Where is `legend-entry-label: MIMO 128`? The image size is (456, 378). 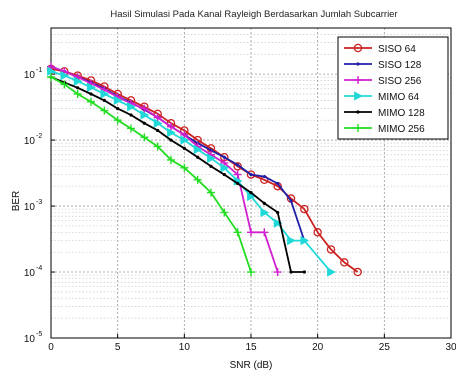
legend-entry-label: MIMO 128 is located at coordinates (401, 113).